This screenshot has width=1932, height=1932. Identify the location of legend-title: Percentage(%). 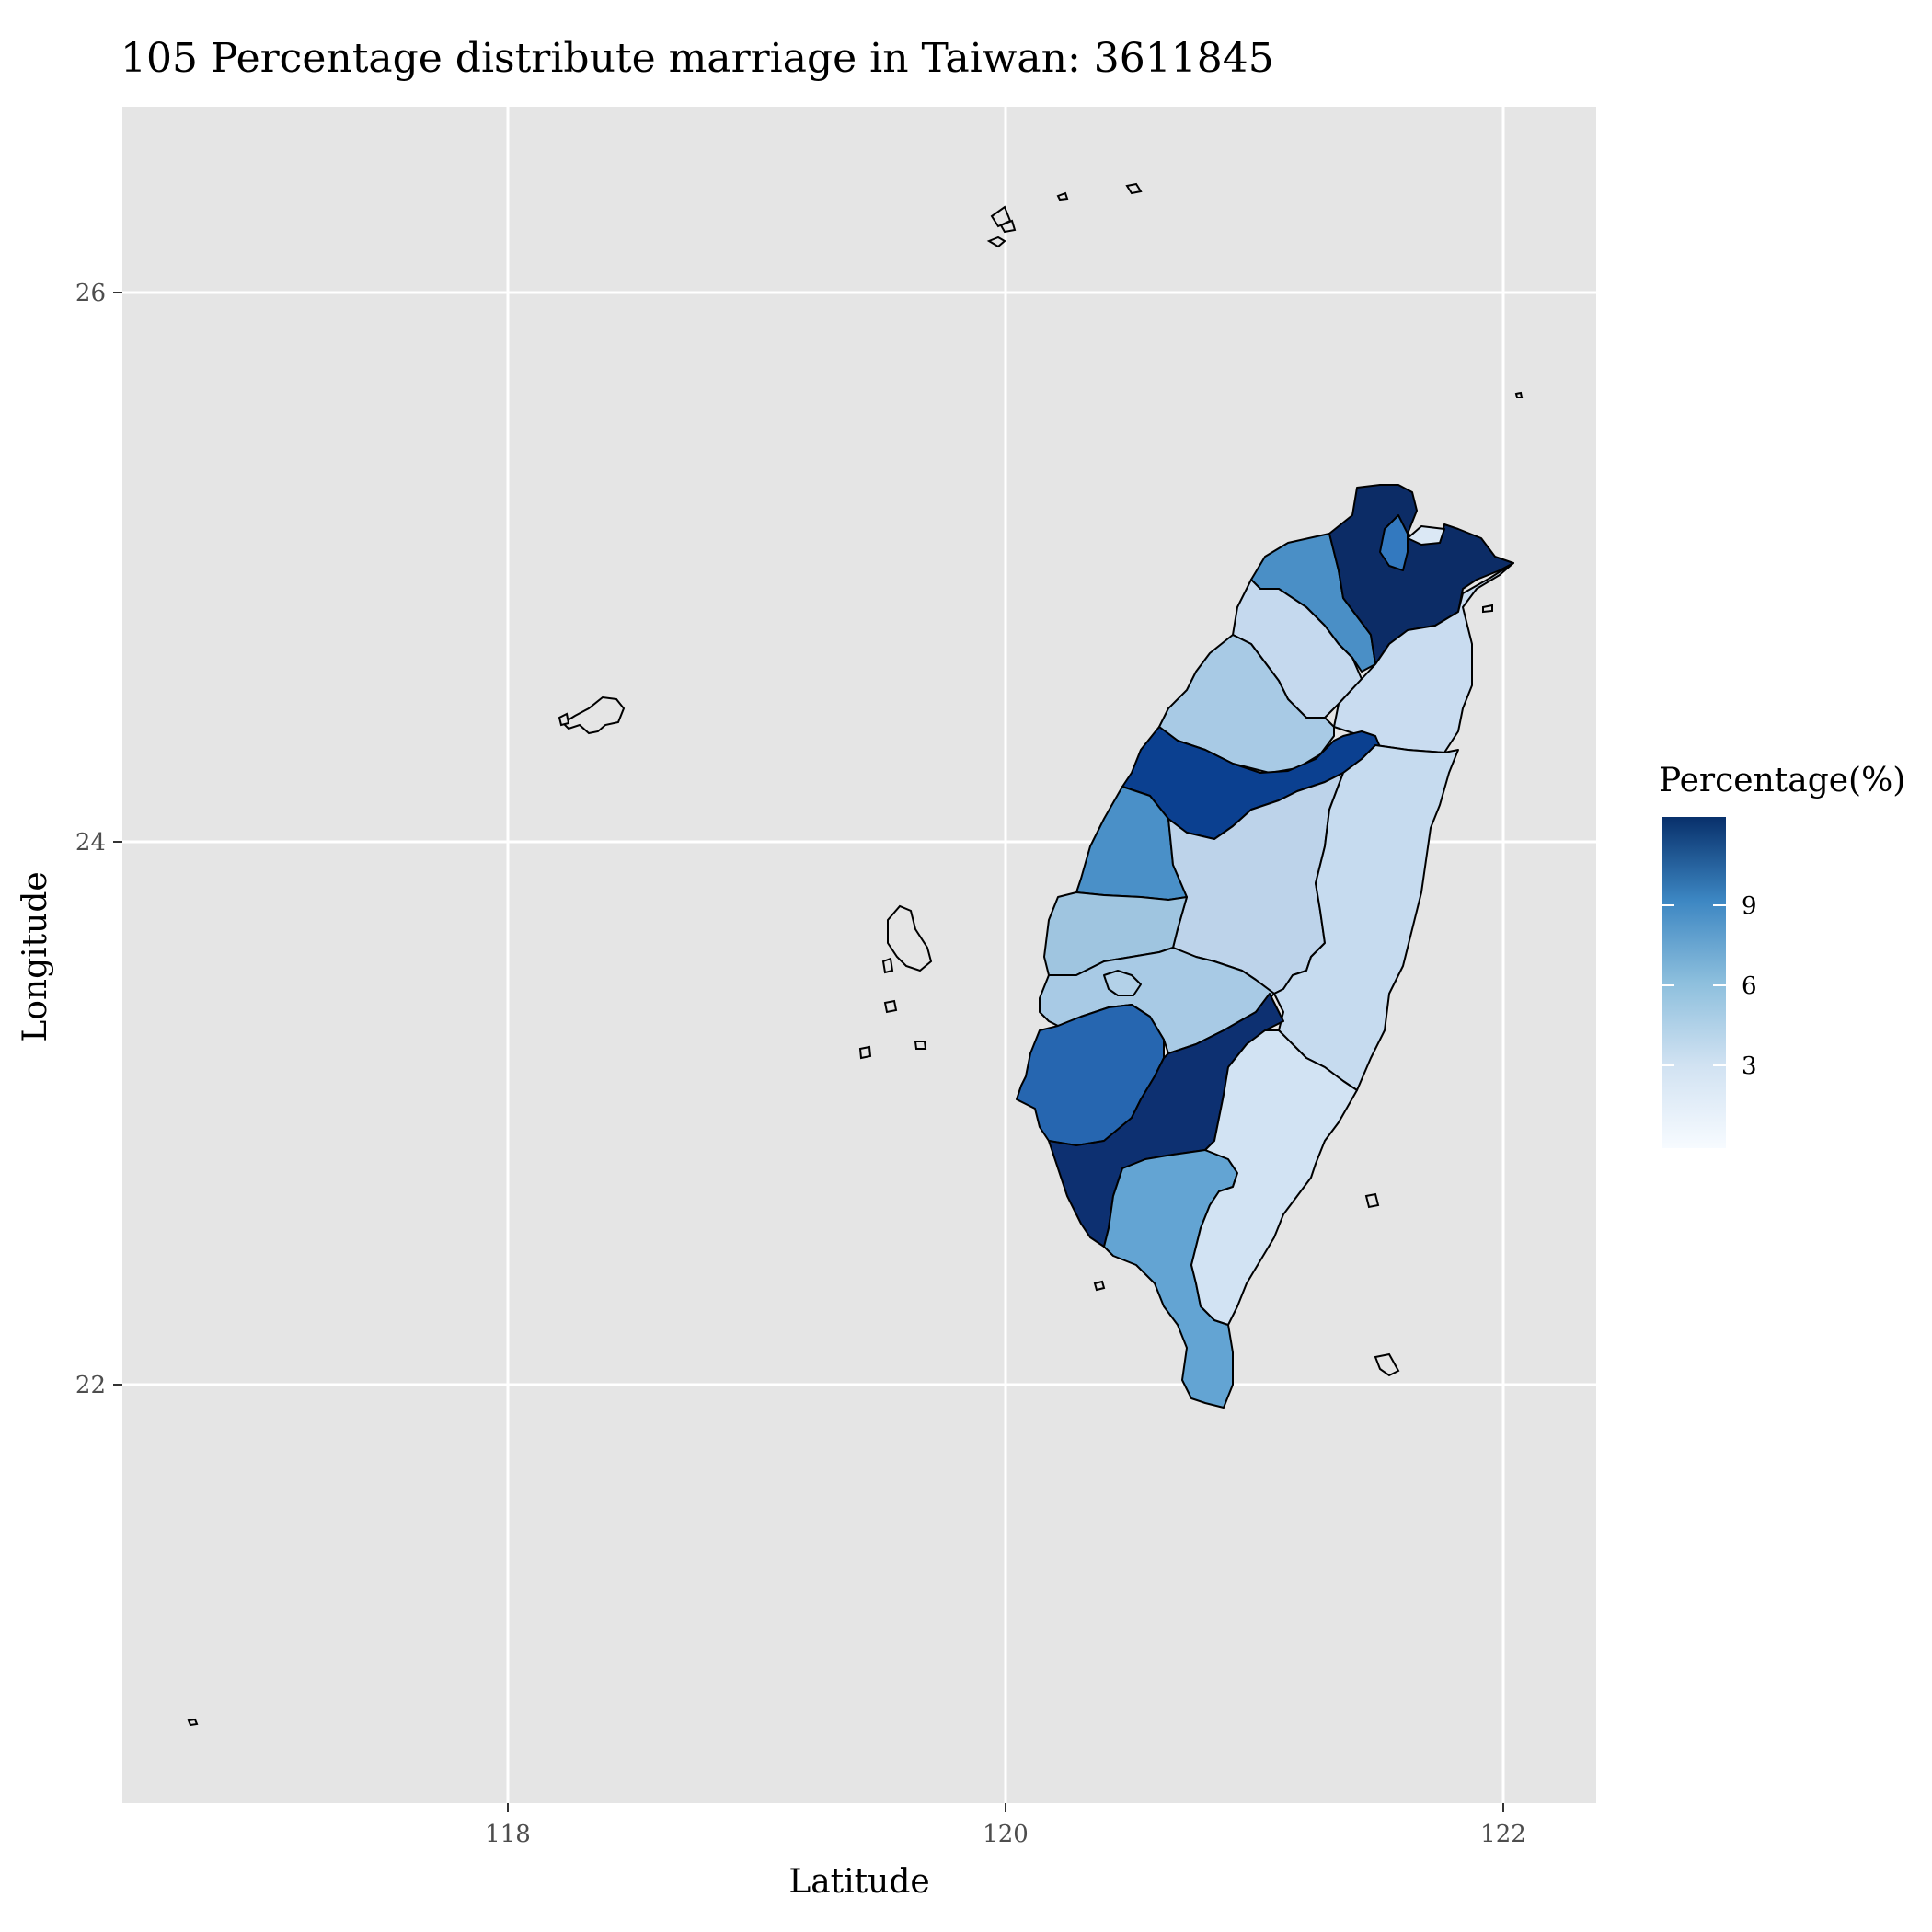
(1782, 780).